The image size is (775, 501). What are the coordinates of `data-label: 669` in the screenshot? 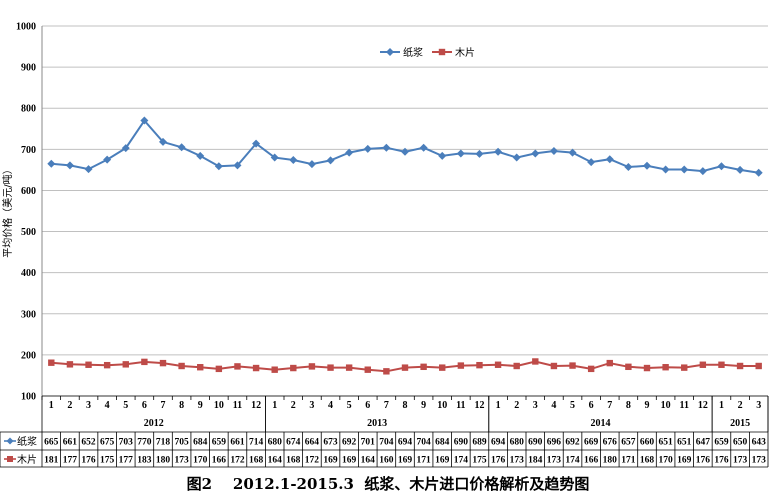 It's located at (591, 443).